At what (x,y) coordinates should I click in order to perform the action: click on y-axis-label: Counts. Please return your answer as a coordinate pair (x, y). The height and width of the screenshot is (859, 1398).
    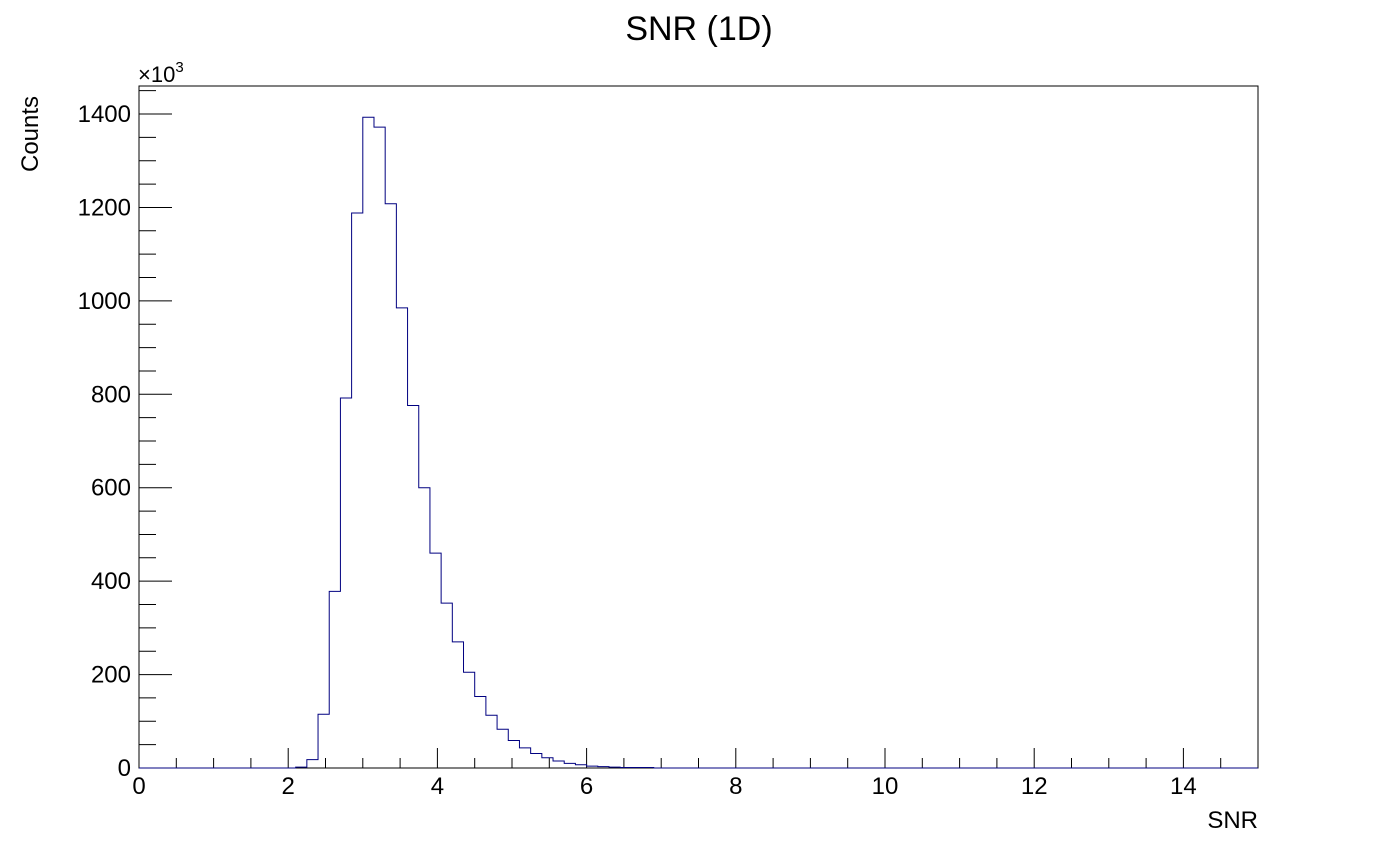
    Looking at the image, I should click on (30, 134).